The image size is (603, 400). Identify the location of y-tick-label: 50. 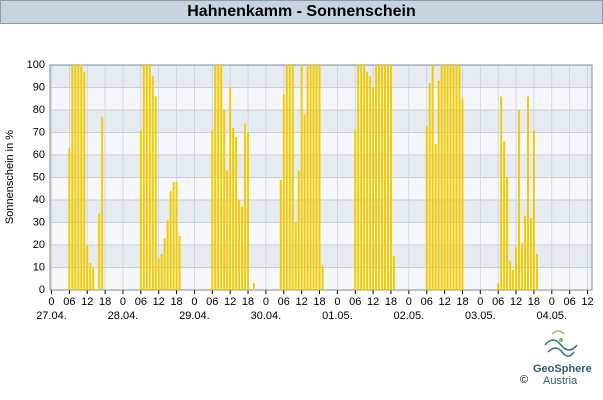
(39, 177).